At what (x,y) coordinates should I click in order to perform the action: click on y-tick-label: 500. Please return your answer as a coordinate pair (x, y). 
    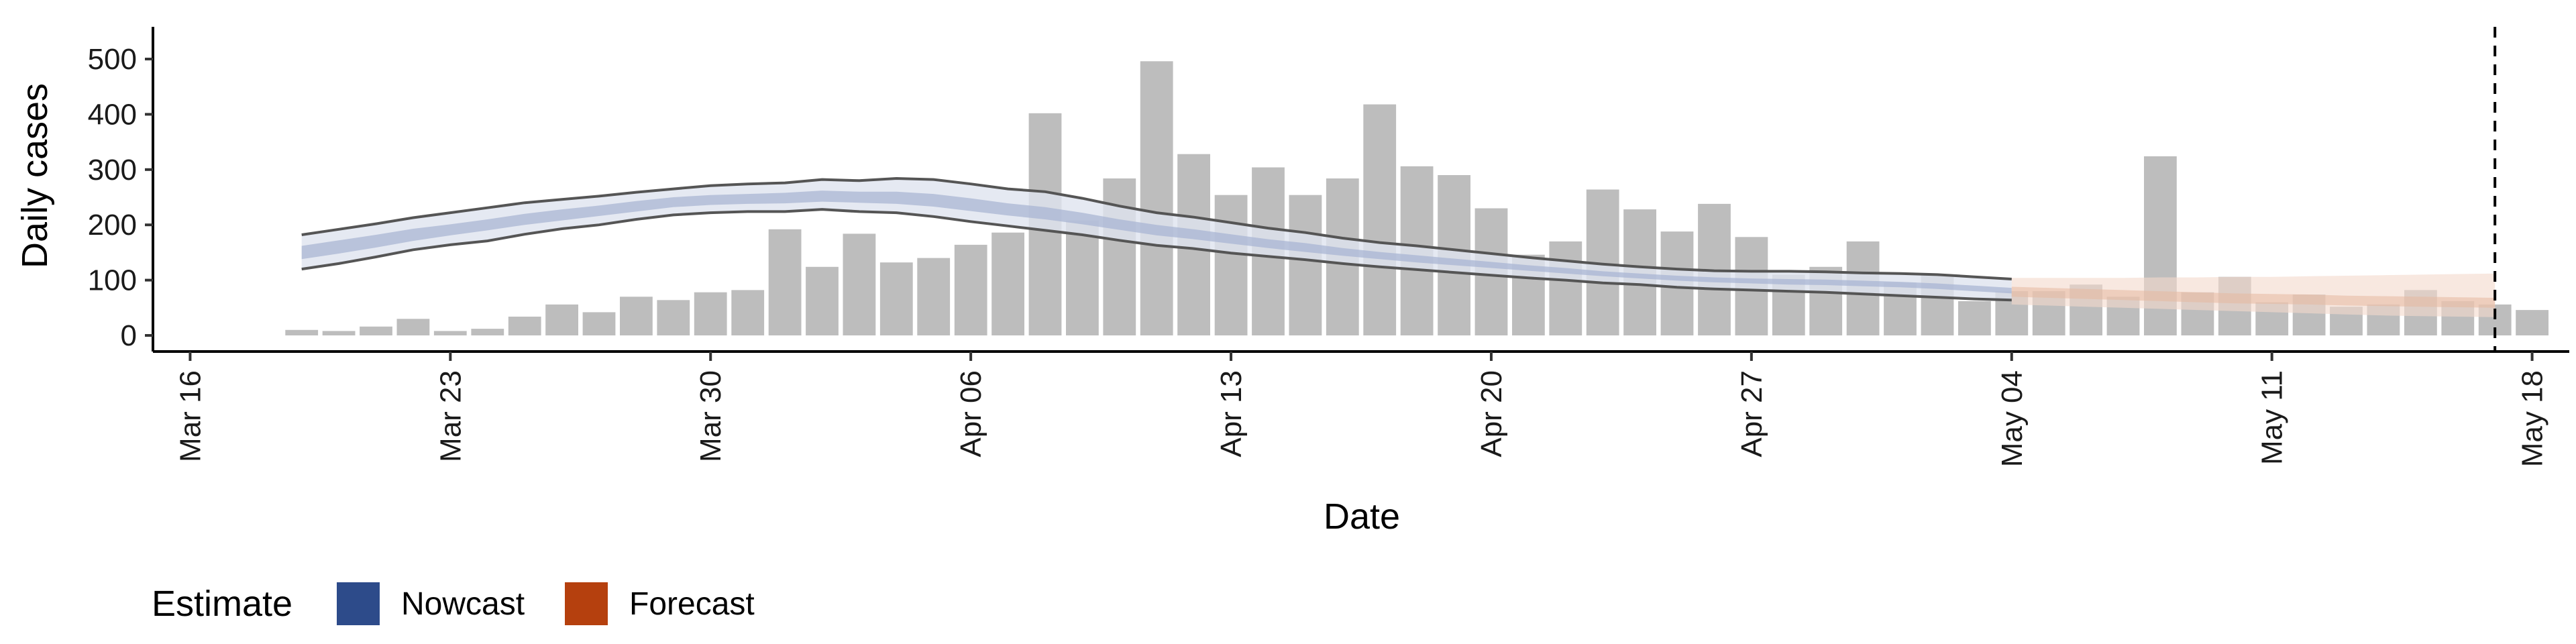
    Looking at the image, I should click on (112, 59).